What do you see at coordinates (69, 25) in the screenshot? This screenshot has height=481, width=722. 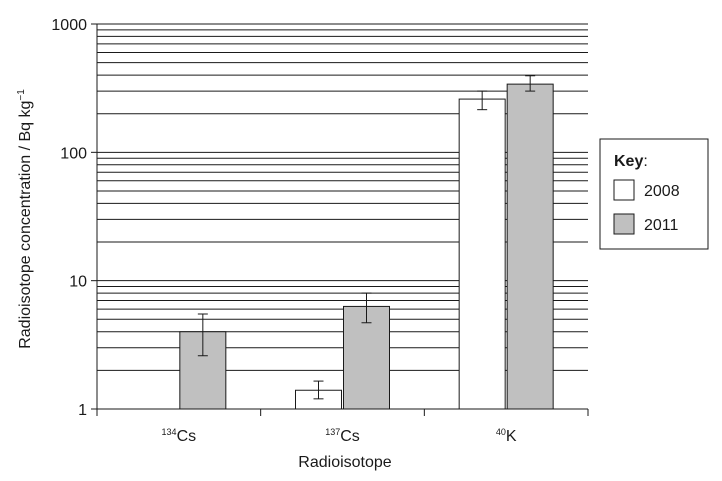 I see `y-tick-label: 1000` at bounding box center [69, 25].